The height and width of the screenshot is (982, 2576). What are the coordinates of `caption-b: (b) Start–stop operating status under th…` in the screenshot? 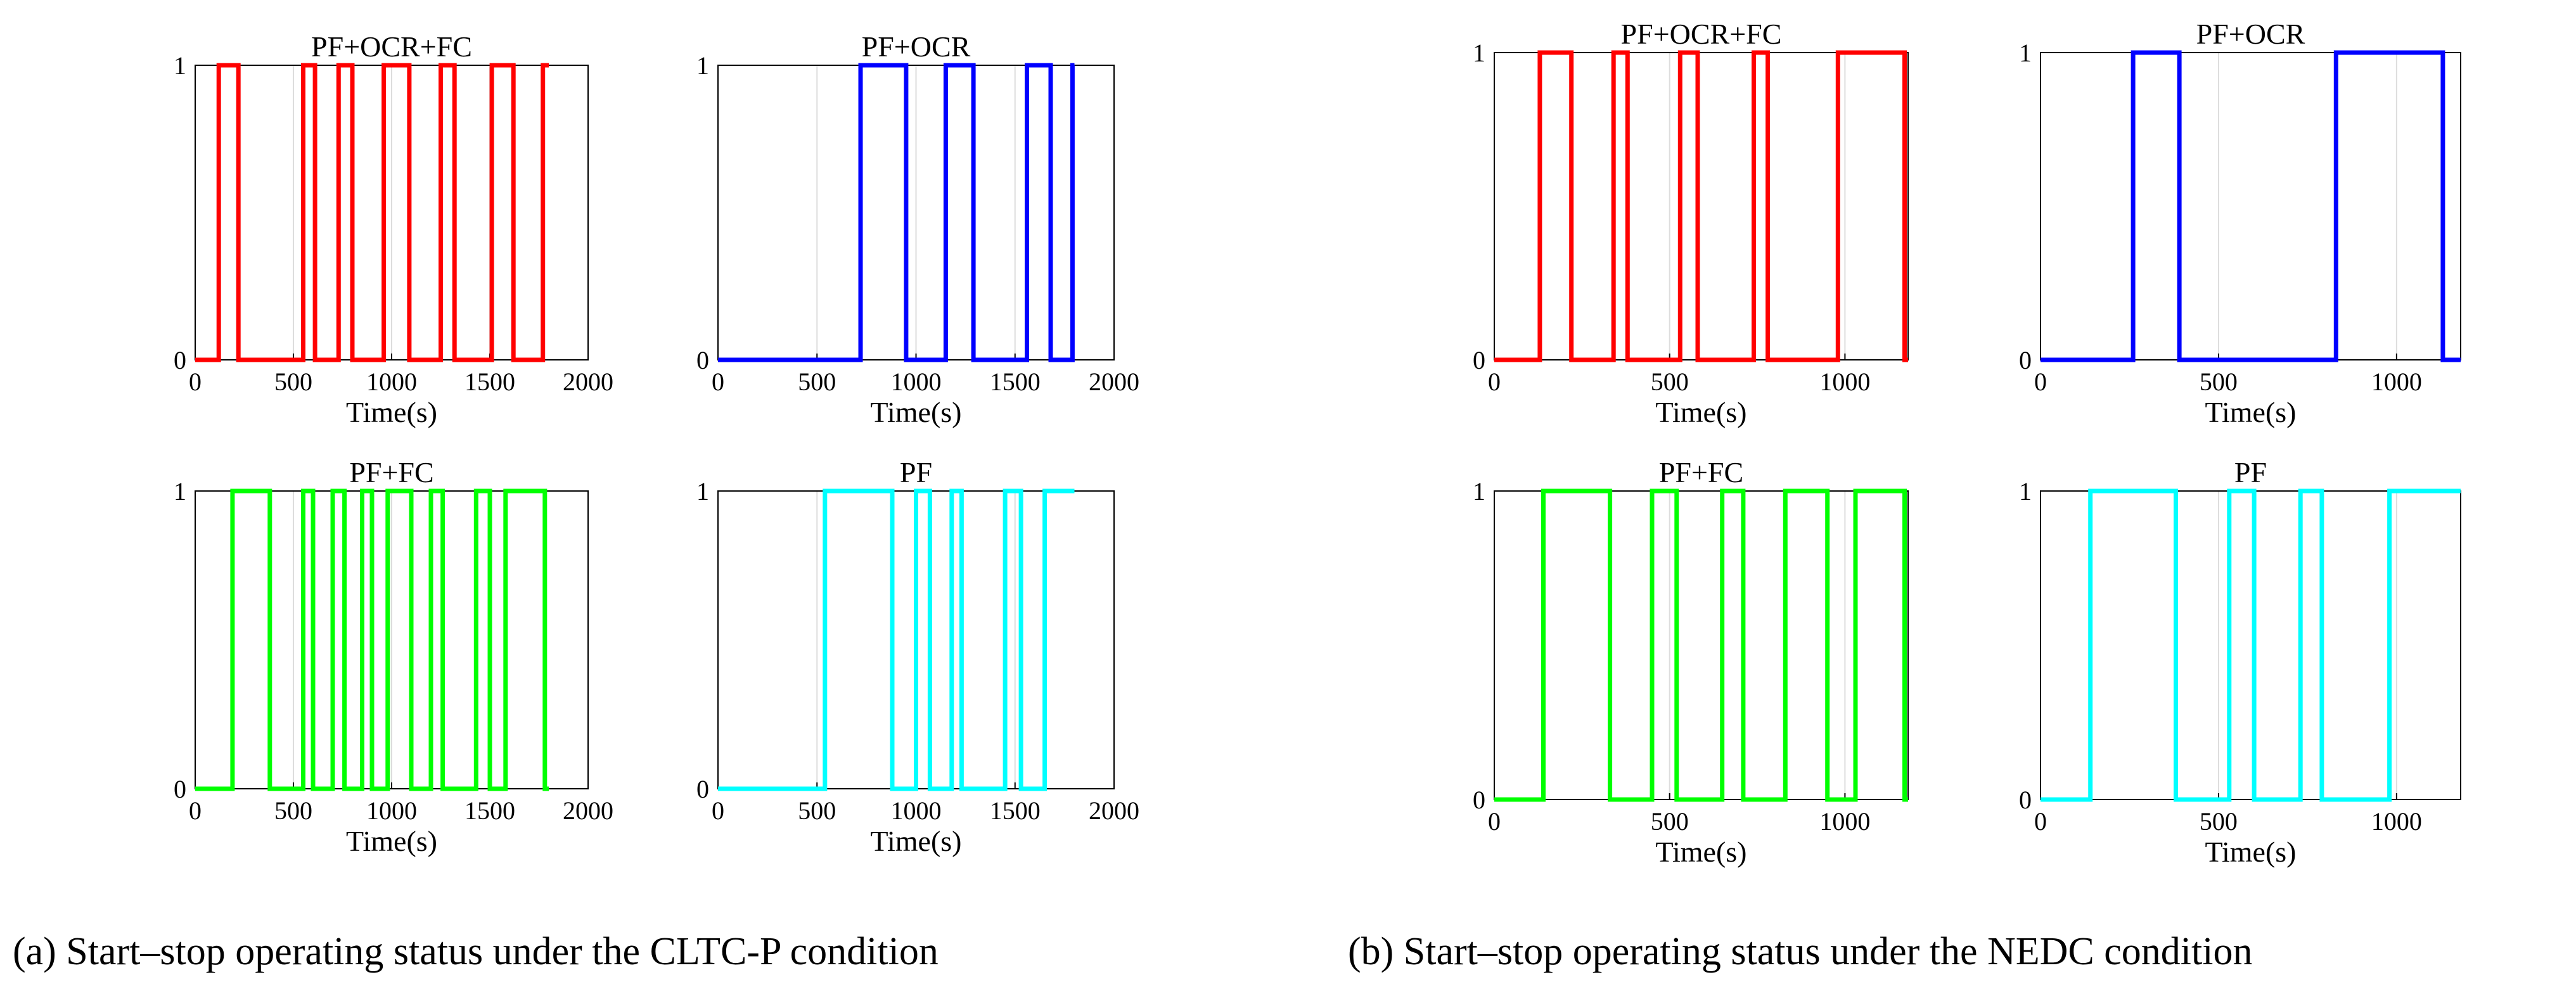 It's located at (1800, 952).